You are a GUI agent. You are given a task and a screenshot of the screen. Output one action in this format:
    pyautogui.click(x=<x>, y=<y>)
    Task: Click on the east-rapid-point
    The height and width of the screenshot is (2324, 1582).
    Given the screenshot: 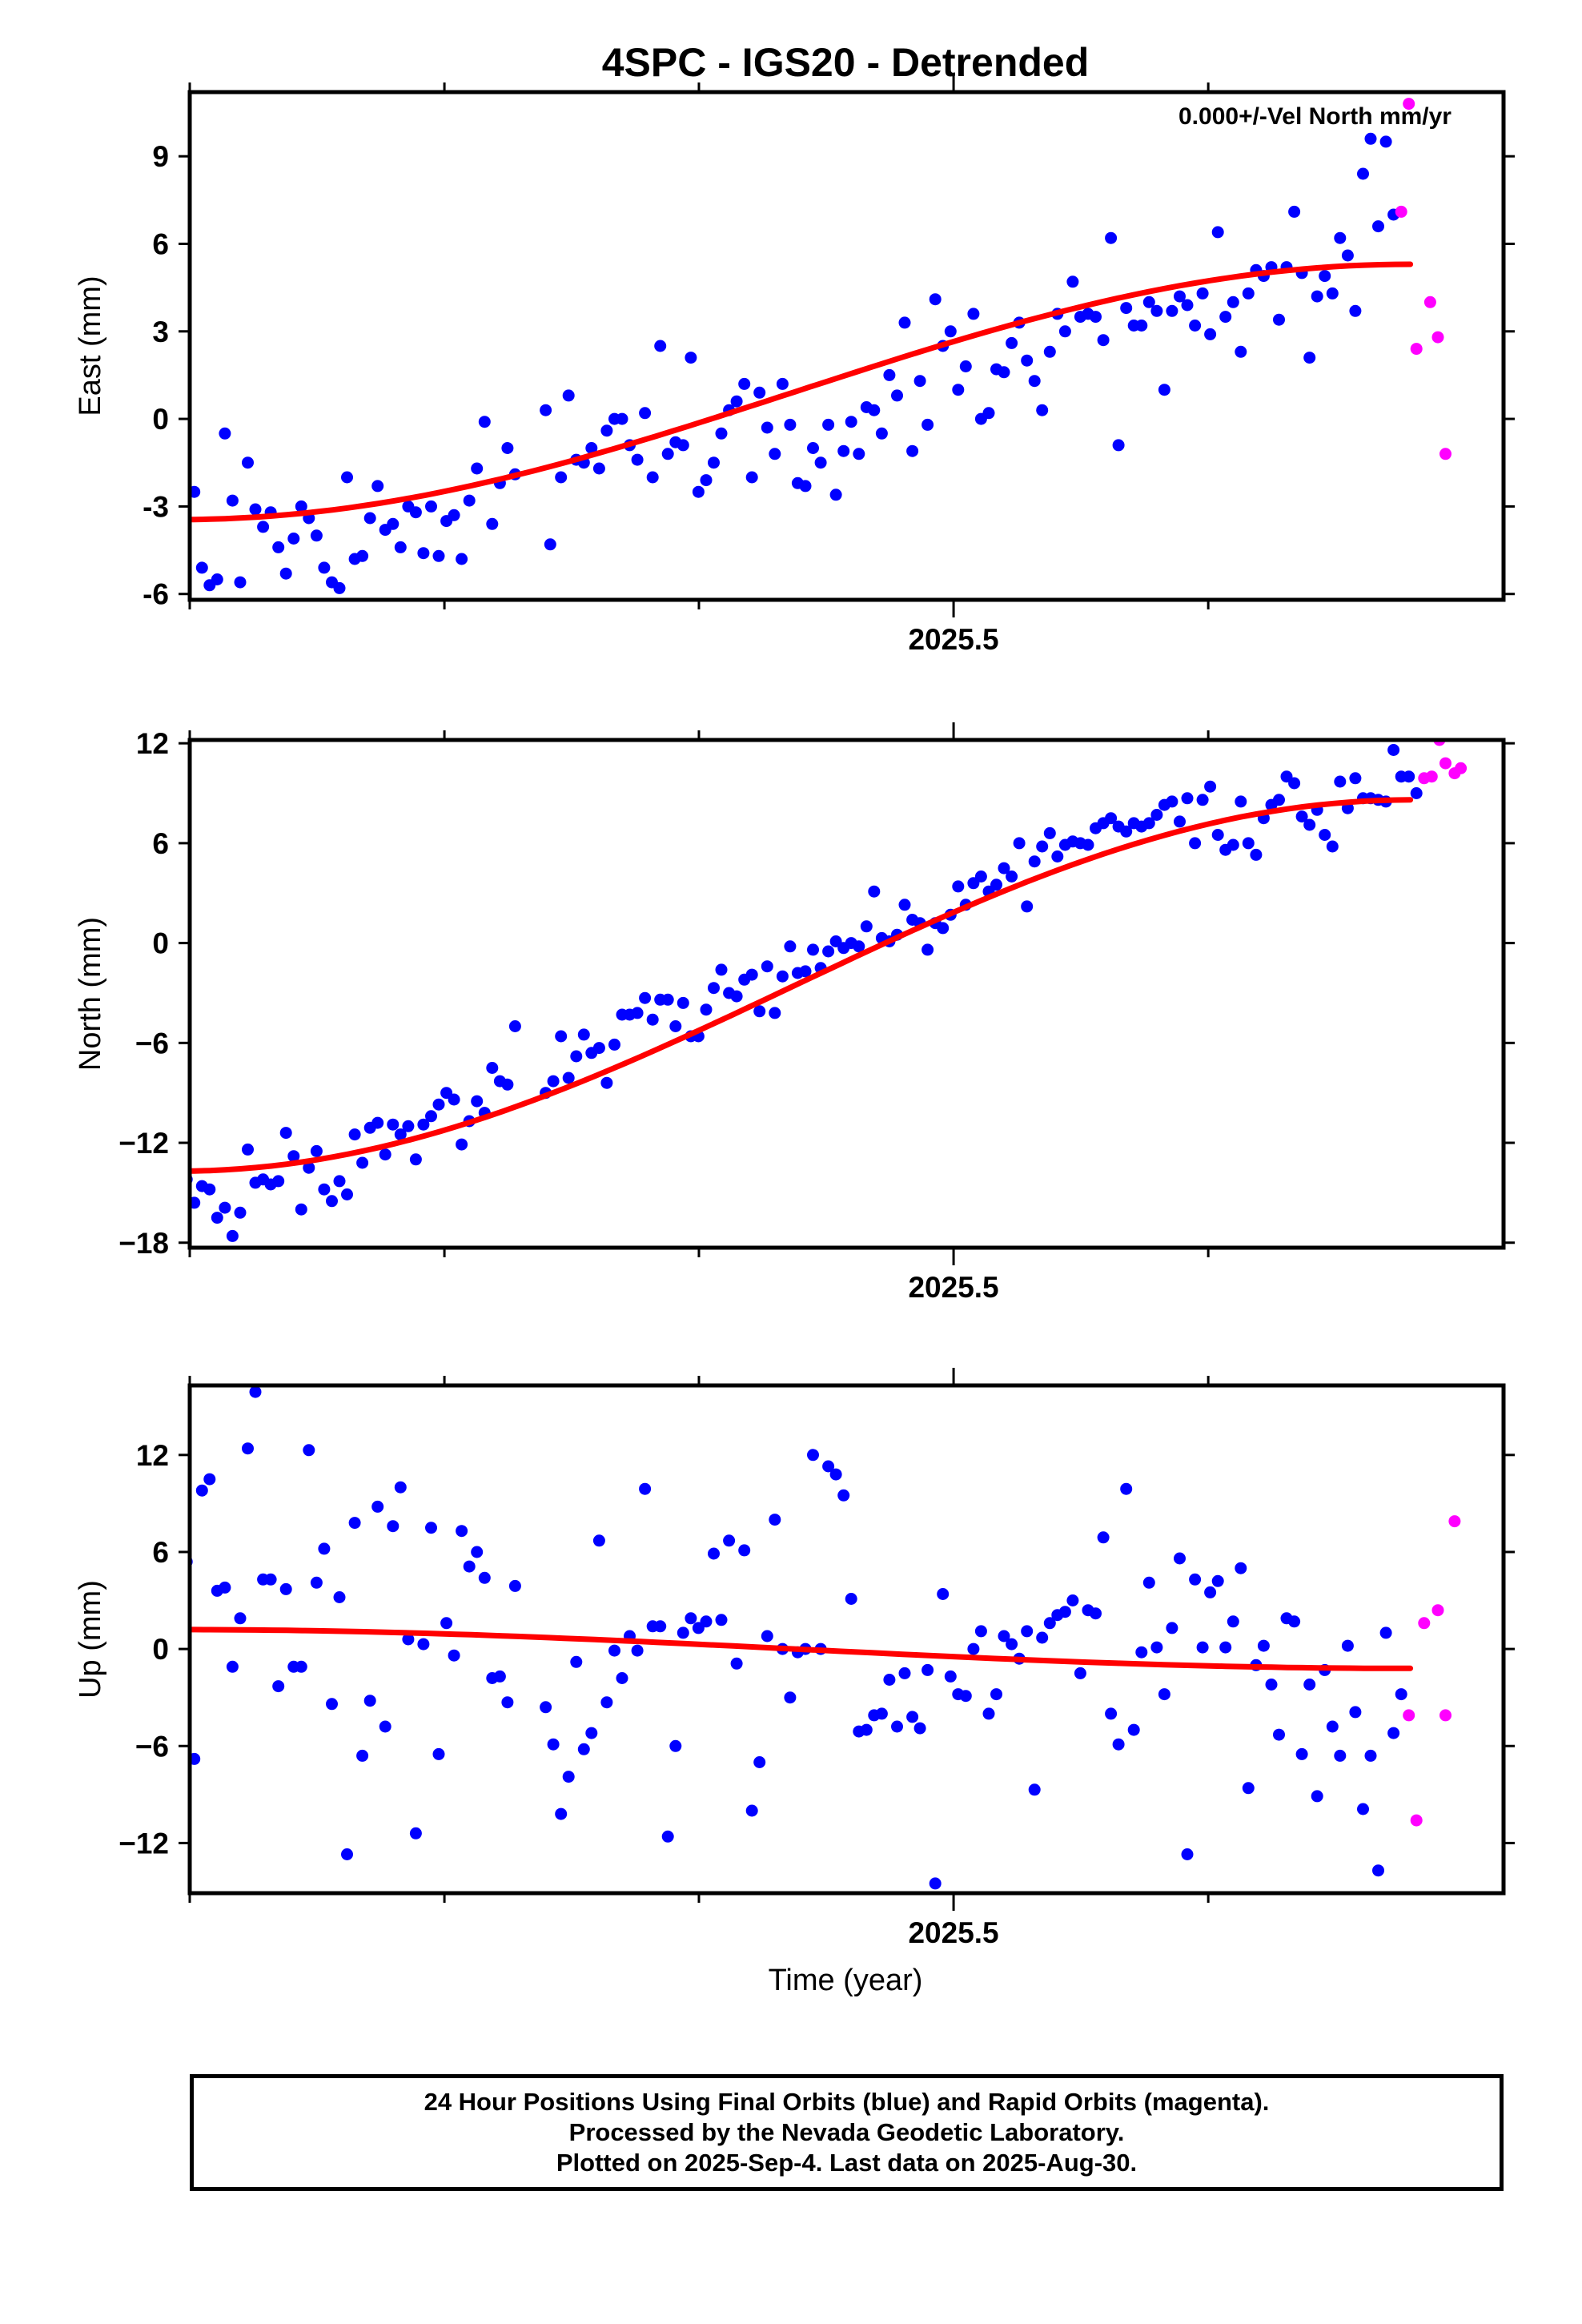 What is the action you would take?
    pyautogui.click(x=1409, y=104)
    